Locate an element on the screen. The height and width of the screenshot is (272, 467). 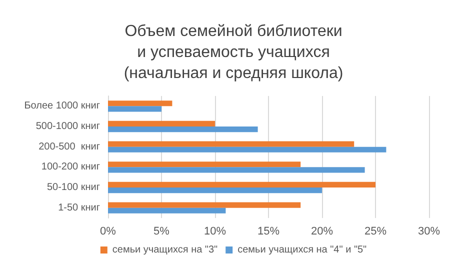
y-tick-label: 100-200 книг is located at coordinates (70, 167).